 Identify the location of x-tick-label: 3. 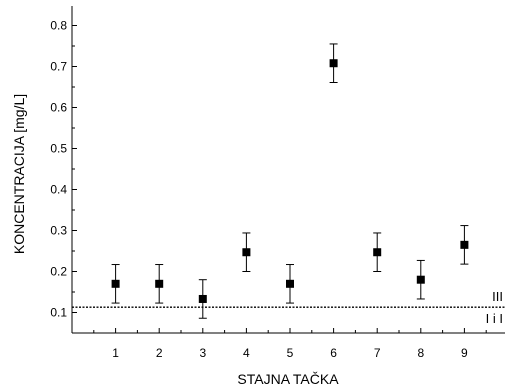
(202, 353).